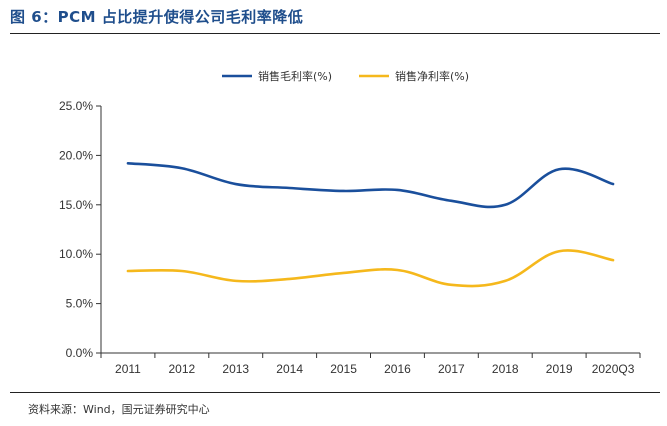 Image resolution: width=667 pixels, height=426 pixels. I want to click on y-tick-label: 25.0%, so click(76, 106).